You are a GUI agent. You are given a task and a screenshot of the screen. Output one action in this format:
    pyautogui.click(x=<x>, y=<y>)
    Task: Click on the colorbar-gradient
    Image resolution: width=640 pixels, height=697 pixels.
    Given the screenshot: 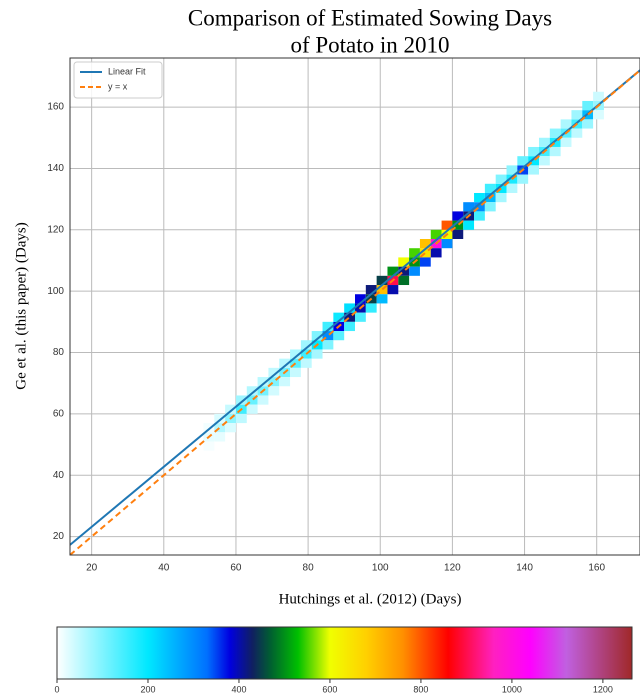 What is the action you would take?
    pyautogui.click(x=344, y=653)
    